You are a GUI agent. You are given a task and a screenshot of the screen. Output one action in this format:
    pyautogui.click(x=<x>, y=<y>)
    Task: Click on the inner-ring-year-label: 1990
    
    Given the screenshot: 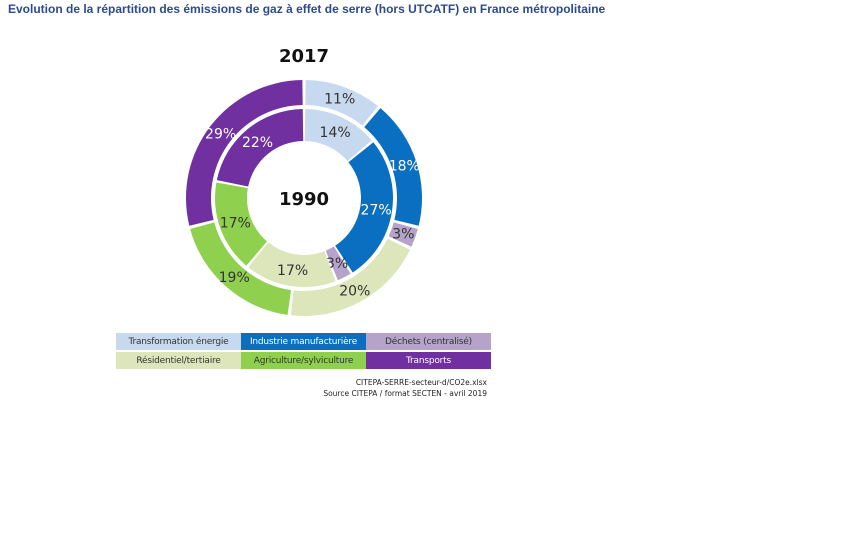 What is the action you would take?
    pyautogui.click(x=304, y=199)
    